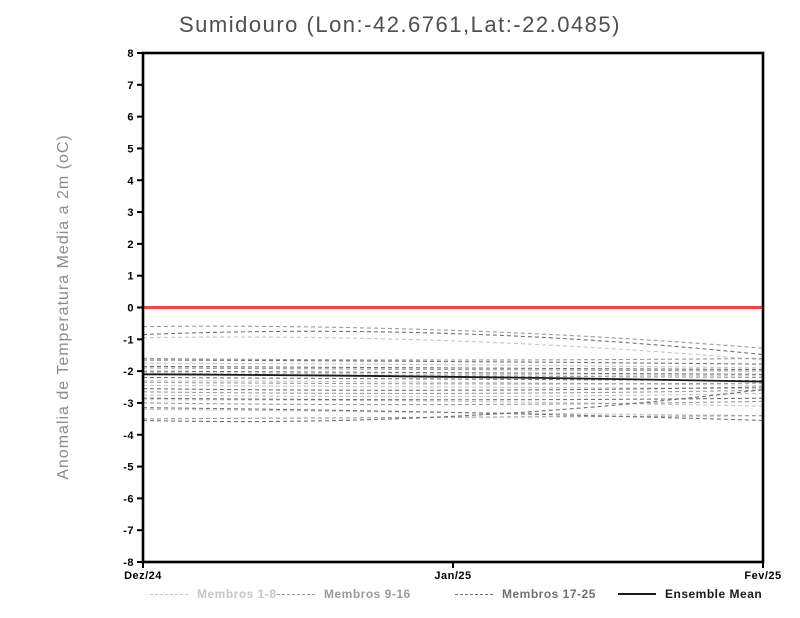 This screenshot has width=800, height=618. Describe the element at coordinates (130, 309) in the screenshot. I see `y-tick-label: 0` at that location.